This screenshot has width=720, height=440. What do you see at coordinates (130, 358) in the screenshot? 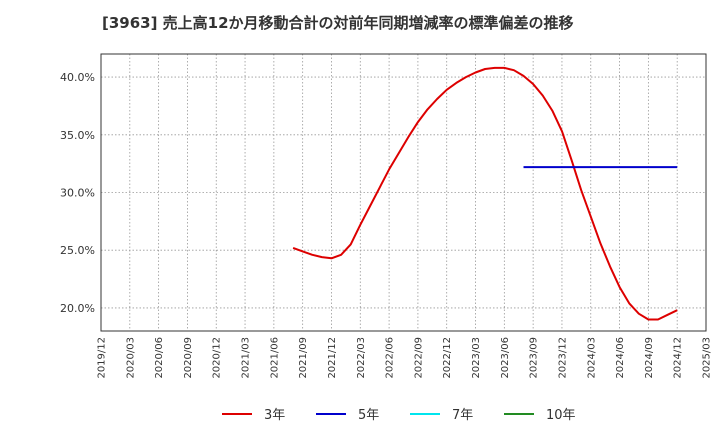
I see `x-tick-label: 2020/03` at bounding box center [130, 358].